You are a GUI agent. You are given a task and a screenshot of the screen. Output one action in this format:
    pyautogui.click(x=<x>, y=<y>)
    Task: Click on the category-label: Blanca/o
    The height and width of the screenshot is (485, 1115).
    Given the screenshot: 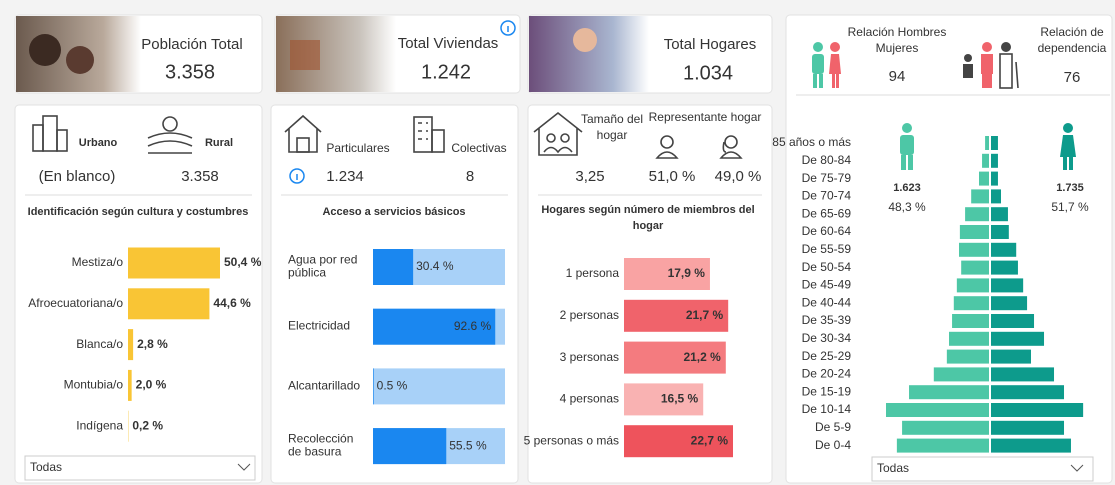 What is the action you would take?
    pyautogui.click(x=99, y=344)
    